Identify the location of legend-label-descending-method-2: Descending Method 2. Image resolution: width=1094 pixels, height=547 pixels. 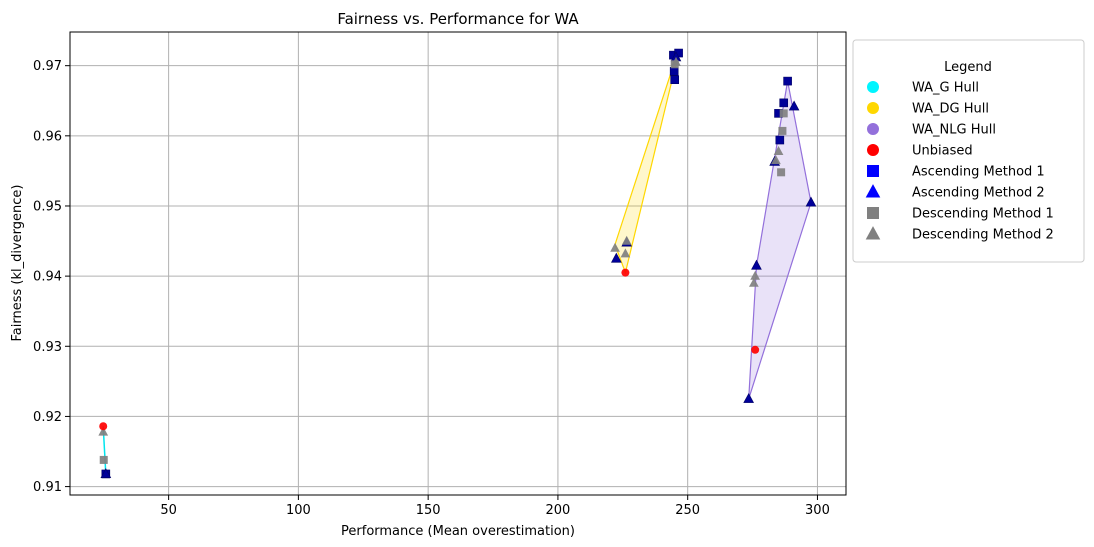
(983, 235).